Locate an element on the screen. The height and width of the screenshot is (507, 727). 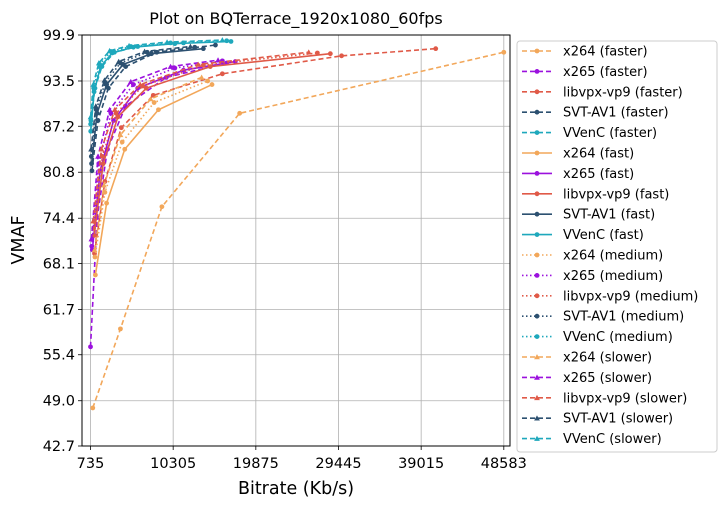
y-tick-label: 61.7 is located at coordinates (59, 310).